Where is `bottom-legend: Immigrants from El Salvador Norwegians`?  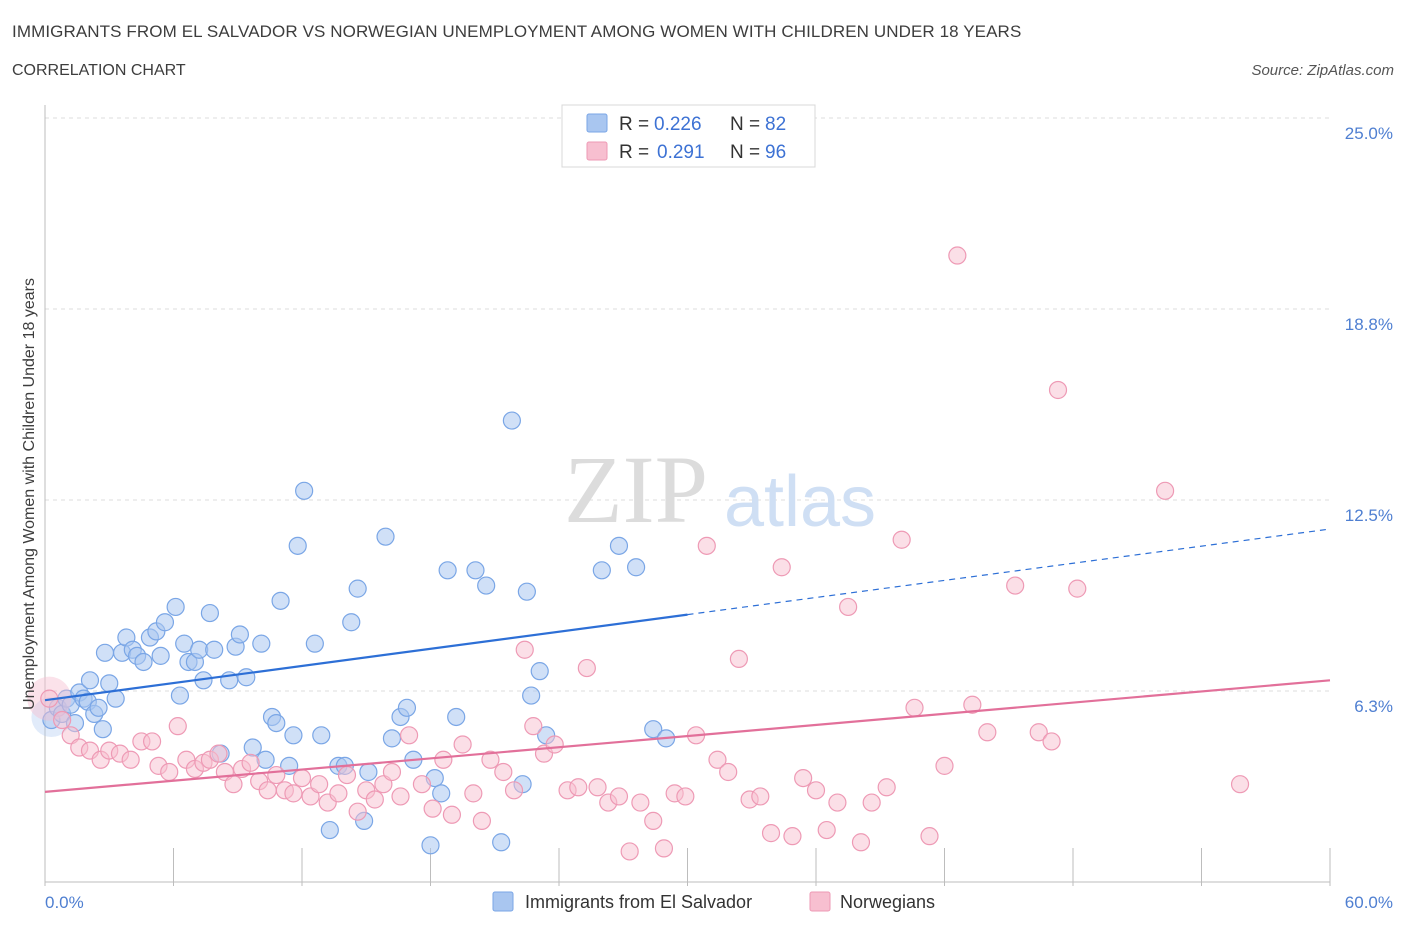
bottom-legend: Immigrants from El Salvador Norwegians is located at coordinates (713, 901).